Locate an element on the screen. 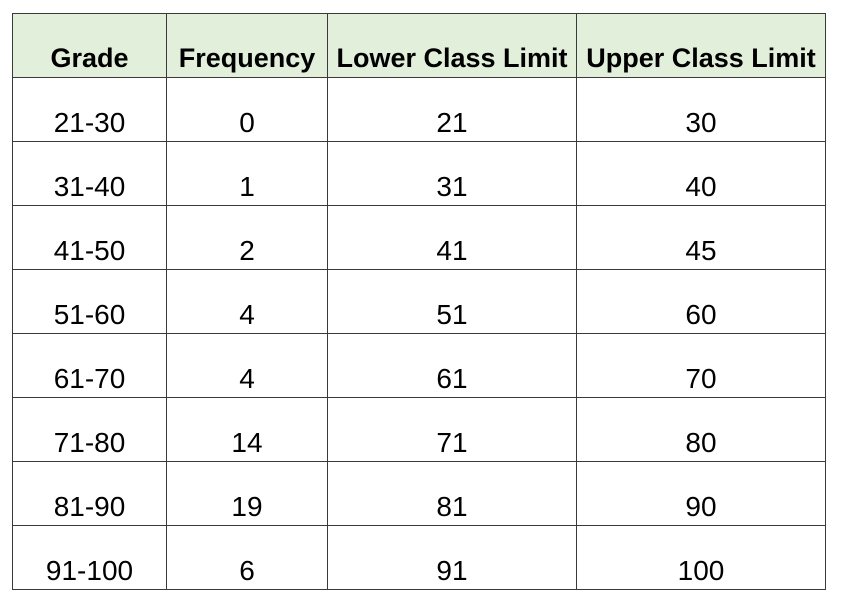 The image size is (848, 614). table-row: 91-100 6 91 100 is located at coordinates (419, 557).